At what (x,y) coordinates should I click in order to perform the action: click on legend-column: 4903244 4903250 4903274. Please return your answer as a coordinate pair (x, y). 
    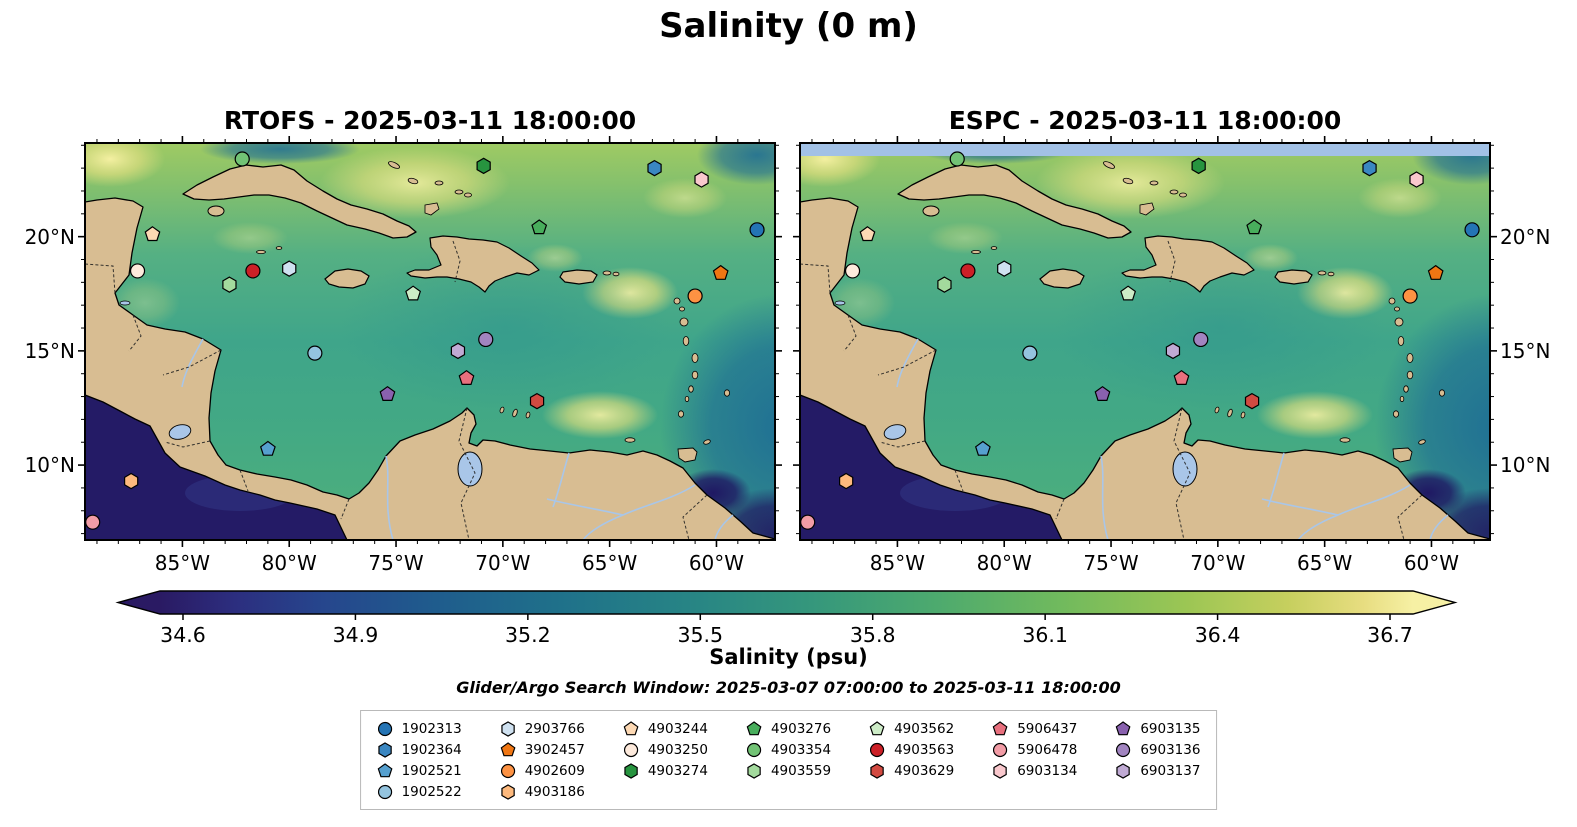
    Looking at the image, I should click on (665, 760).